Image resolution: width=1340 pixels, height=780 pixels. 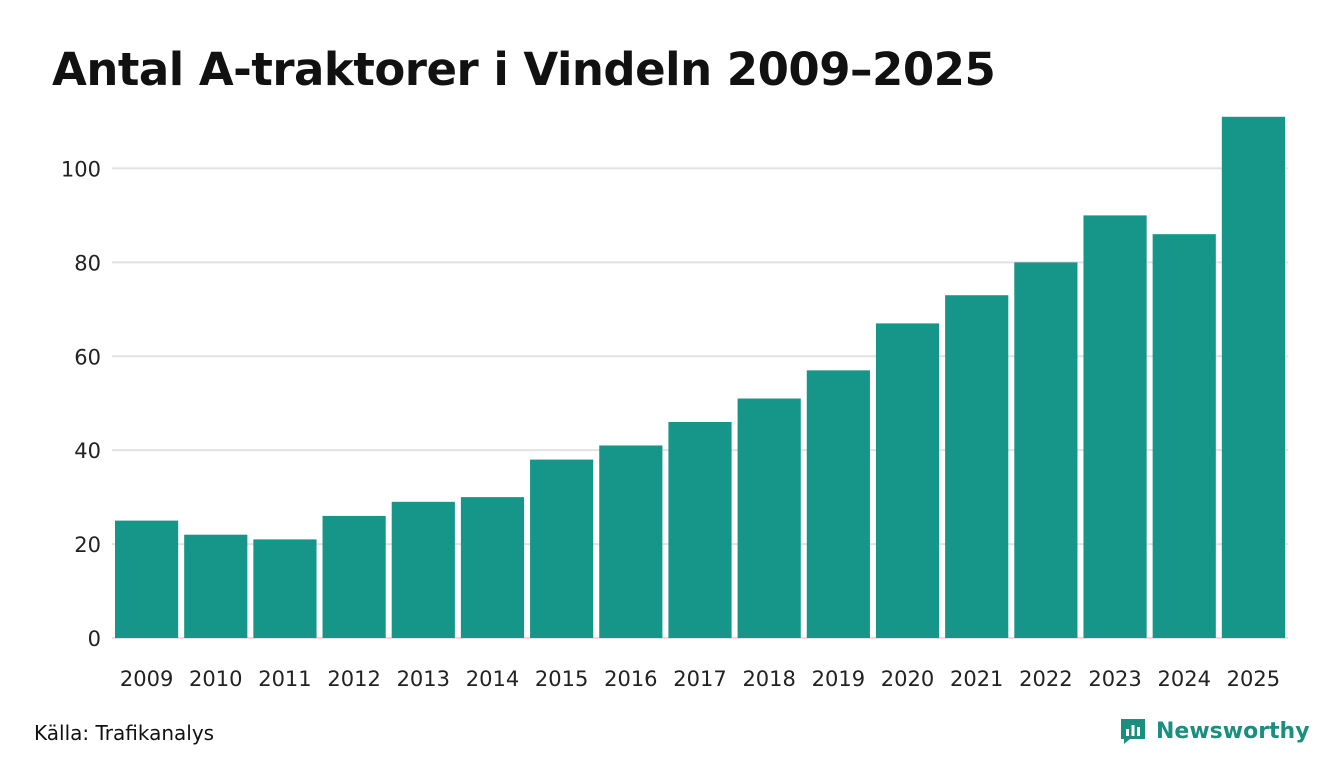 I want to click on bar-2023, so click(x=1115, y=427).